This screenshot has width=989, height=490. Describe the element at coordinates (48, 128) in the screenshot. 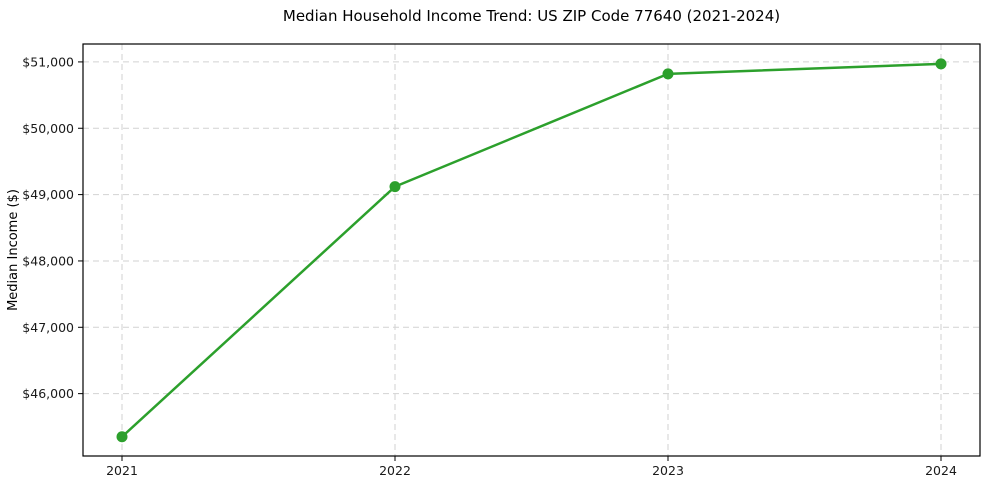

I see `y-tick-label: $50,000` at that location.